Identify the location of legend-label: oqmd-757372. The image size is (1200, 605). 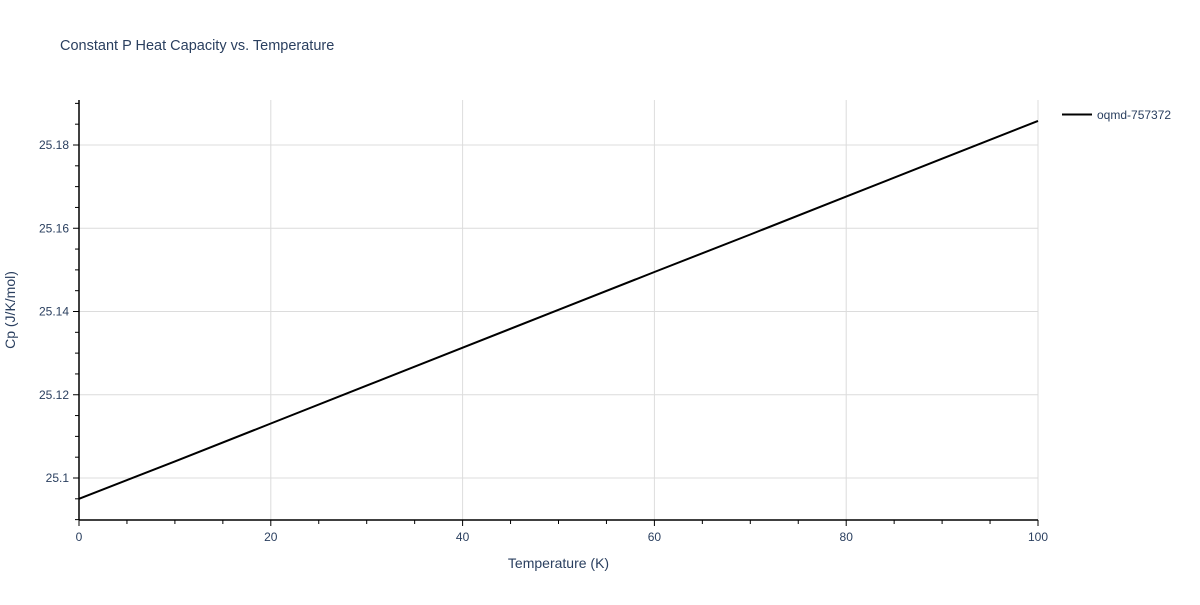
(1134, 115).